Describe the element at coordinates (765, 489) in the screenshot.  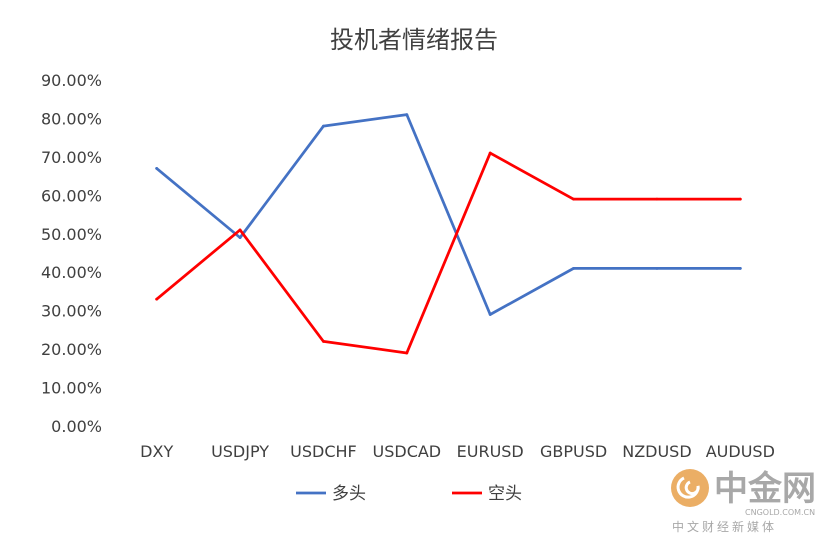
I see `watermark-brand: 中金网` at that location.